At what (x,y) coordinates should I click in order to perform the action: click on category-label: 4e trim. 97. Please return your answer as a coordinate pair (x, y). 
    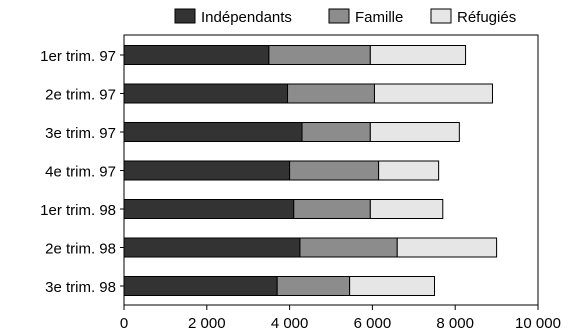
    Looking at the image, I should click on (80, 172).